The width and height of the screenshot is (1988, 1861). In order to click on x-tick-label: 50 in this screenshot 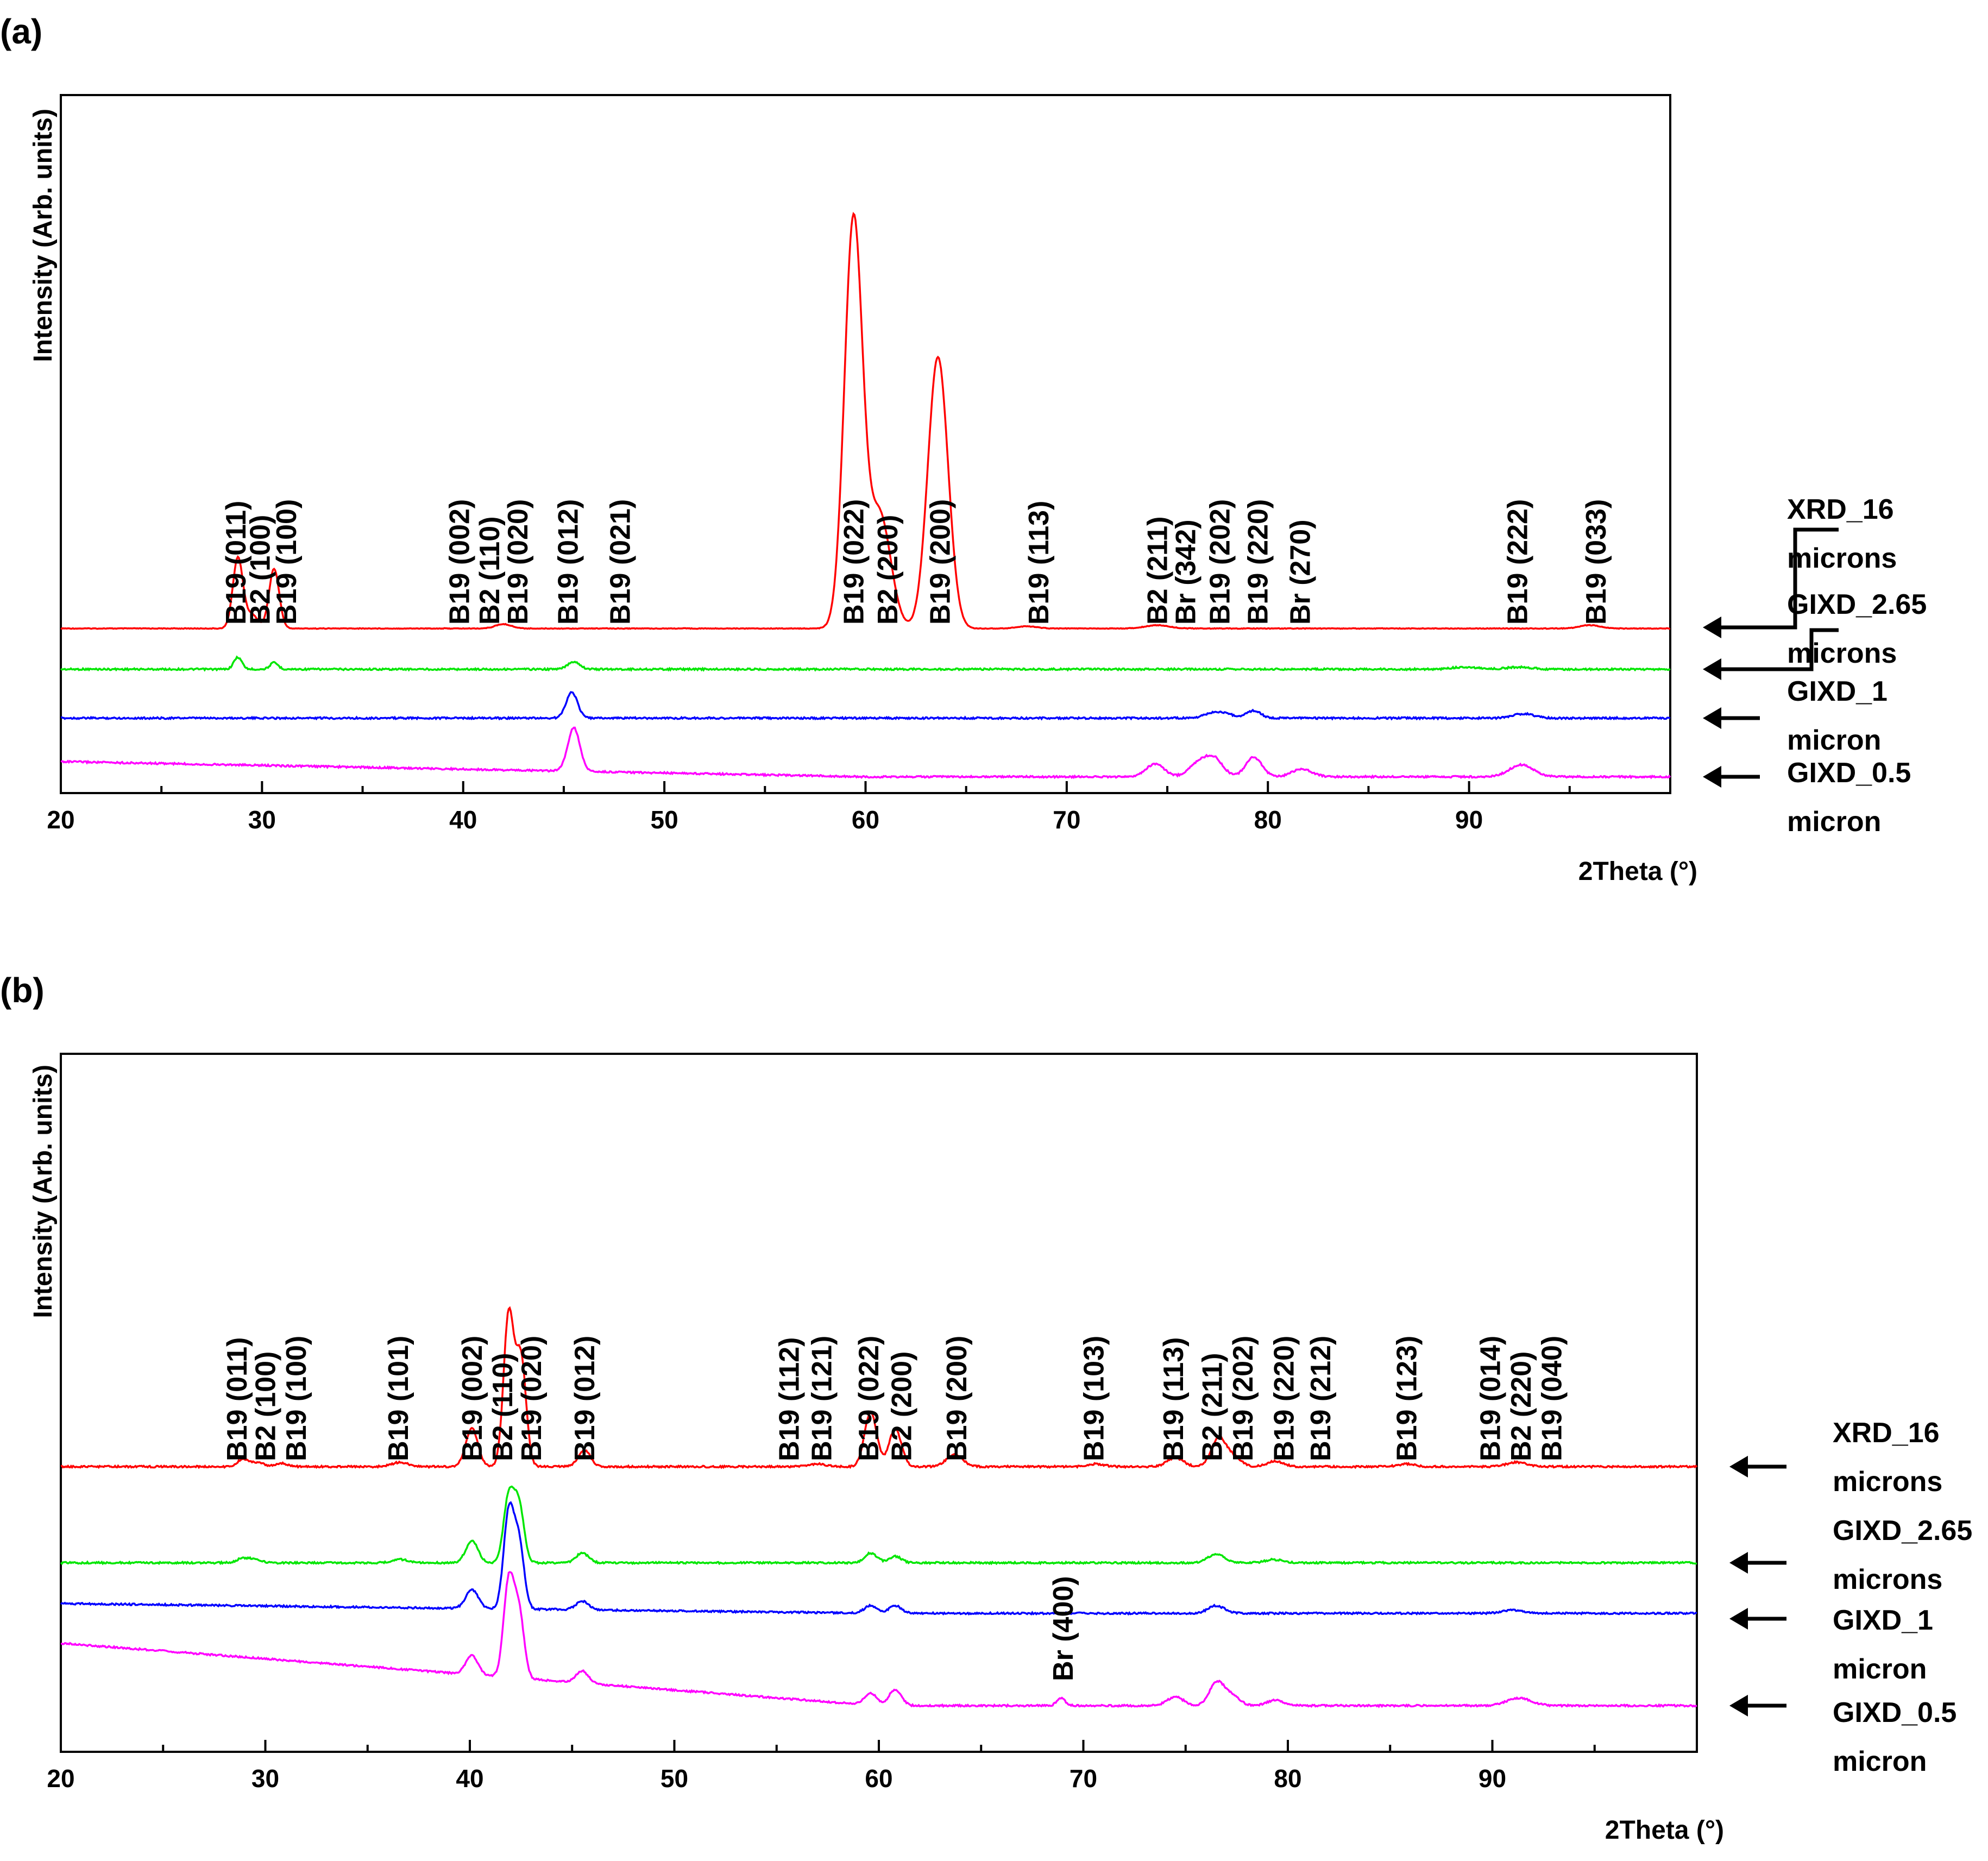, I will do `click(664, 820)`.